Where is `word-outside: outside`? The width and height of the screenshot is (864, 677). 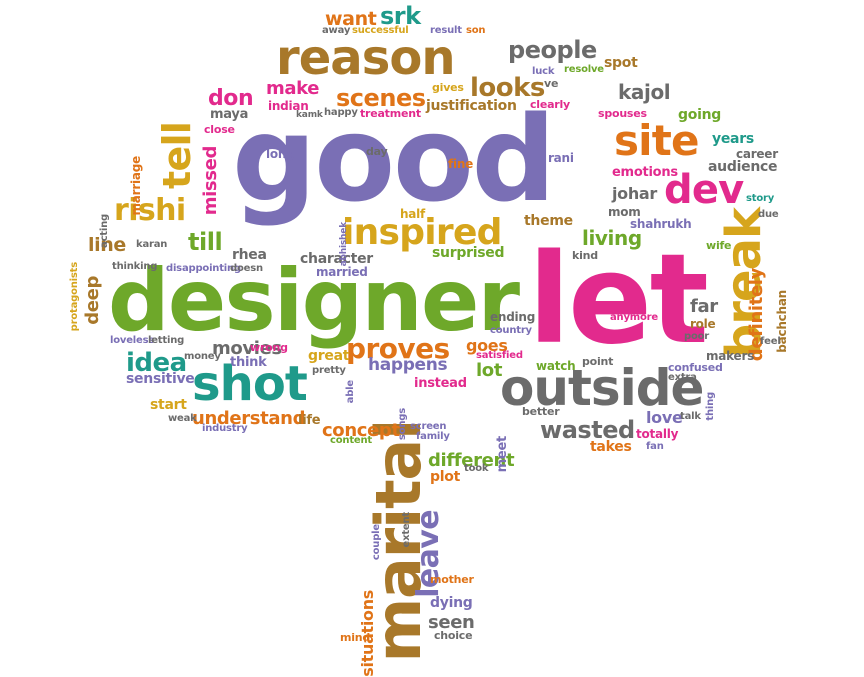
word-outside: outside is located at coordinates (602, 388).